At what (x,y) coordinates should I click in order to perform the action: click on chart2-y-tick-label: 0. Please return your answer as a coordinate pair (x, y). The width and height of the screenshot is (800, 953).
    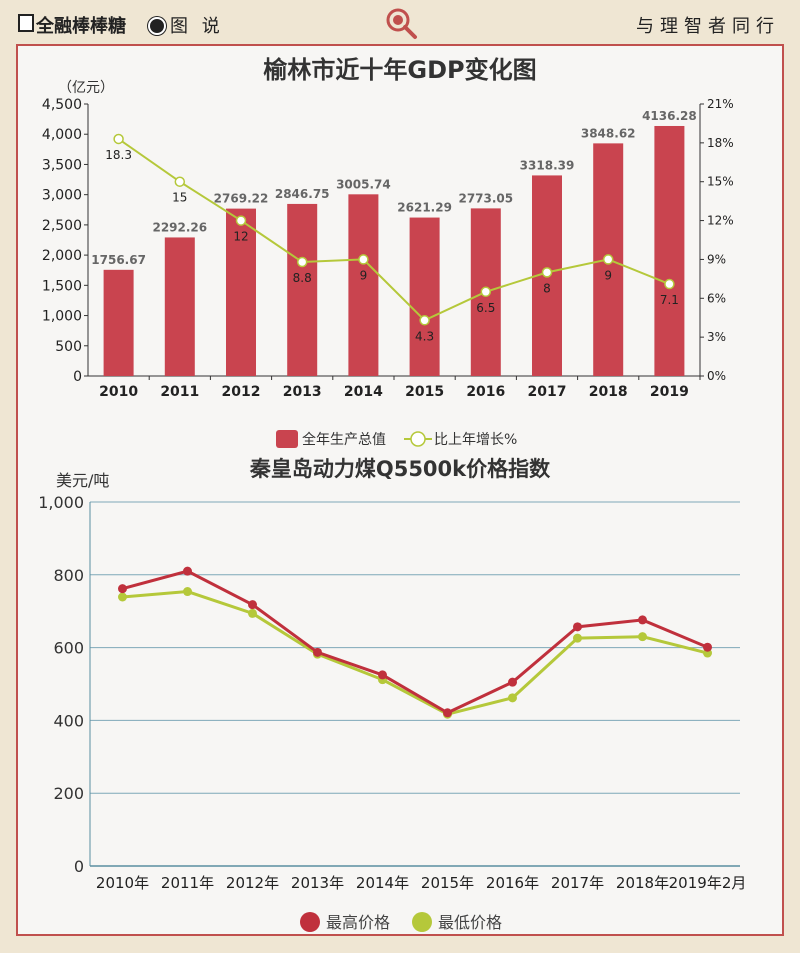
    Looking at the image, I should click on (79, 866).